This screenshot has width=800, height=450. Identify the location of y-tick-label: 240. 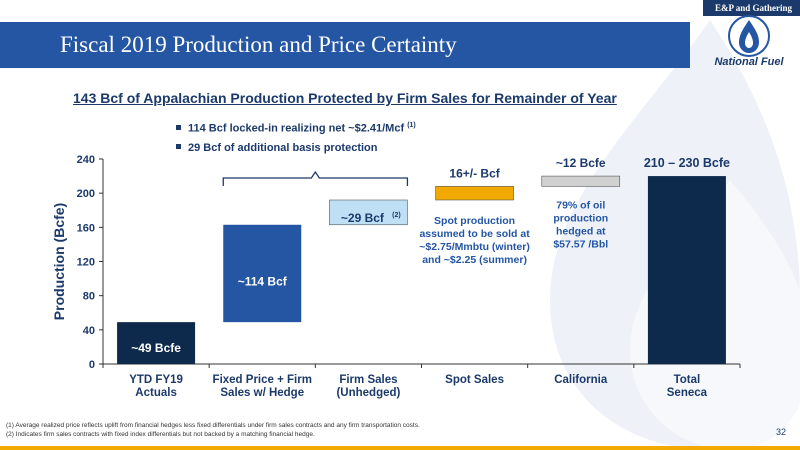
(86, 160).